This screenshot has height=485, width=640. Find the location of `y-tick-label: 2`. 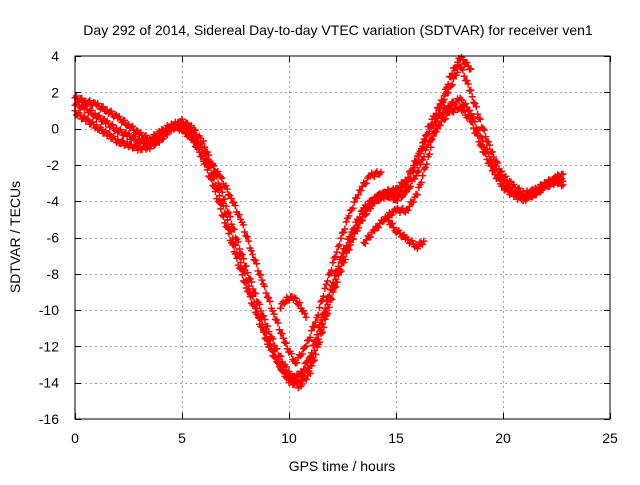

y-tick-label: 2 is located at coordinates (55, 92).